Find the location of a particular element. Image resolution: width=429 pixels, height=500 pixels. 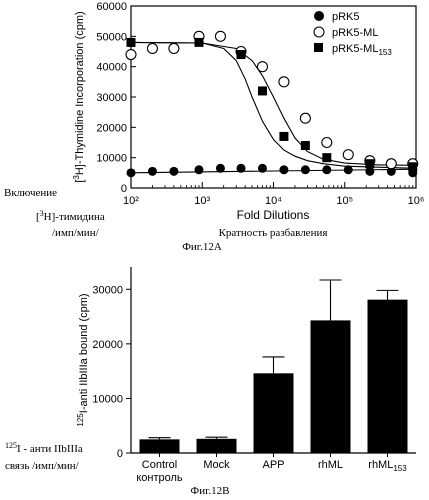

chart-b-x-tick-label: Mock is located at coordinates (216, 465).